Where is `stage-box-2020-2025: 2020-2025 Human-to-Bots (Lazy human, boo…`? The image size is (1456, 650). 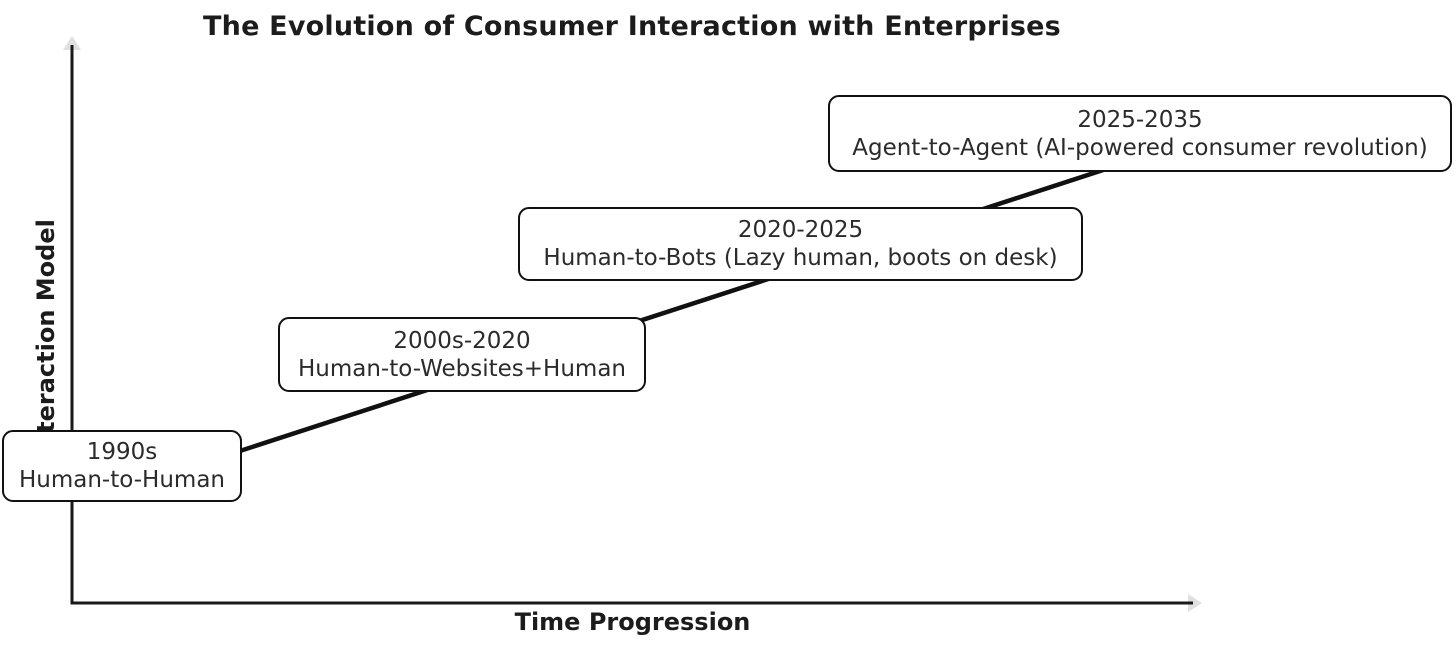 stage-box-2020-2025: 2020-2025 Human-to-Bots (Lazy human, boo… is located at coordinates (800, 244).